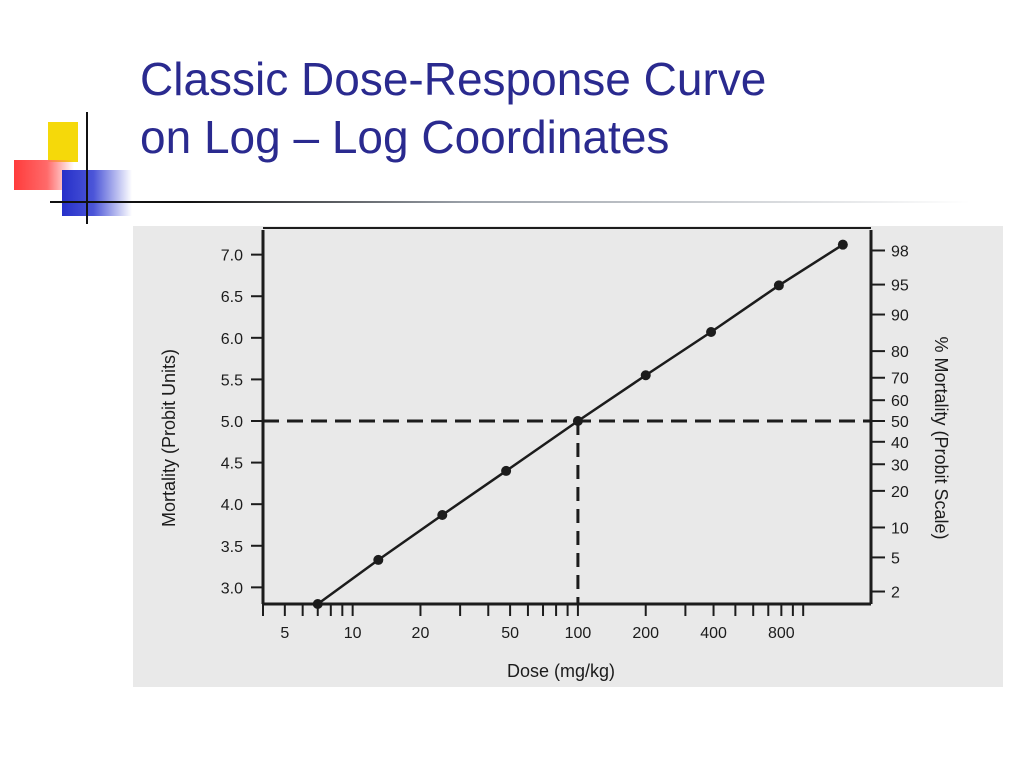 The image size is (1024, 768). I want to click on y2-tick-label: 95, so click(900, 286).